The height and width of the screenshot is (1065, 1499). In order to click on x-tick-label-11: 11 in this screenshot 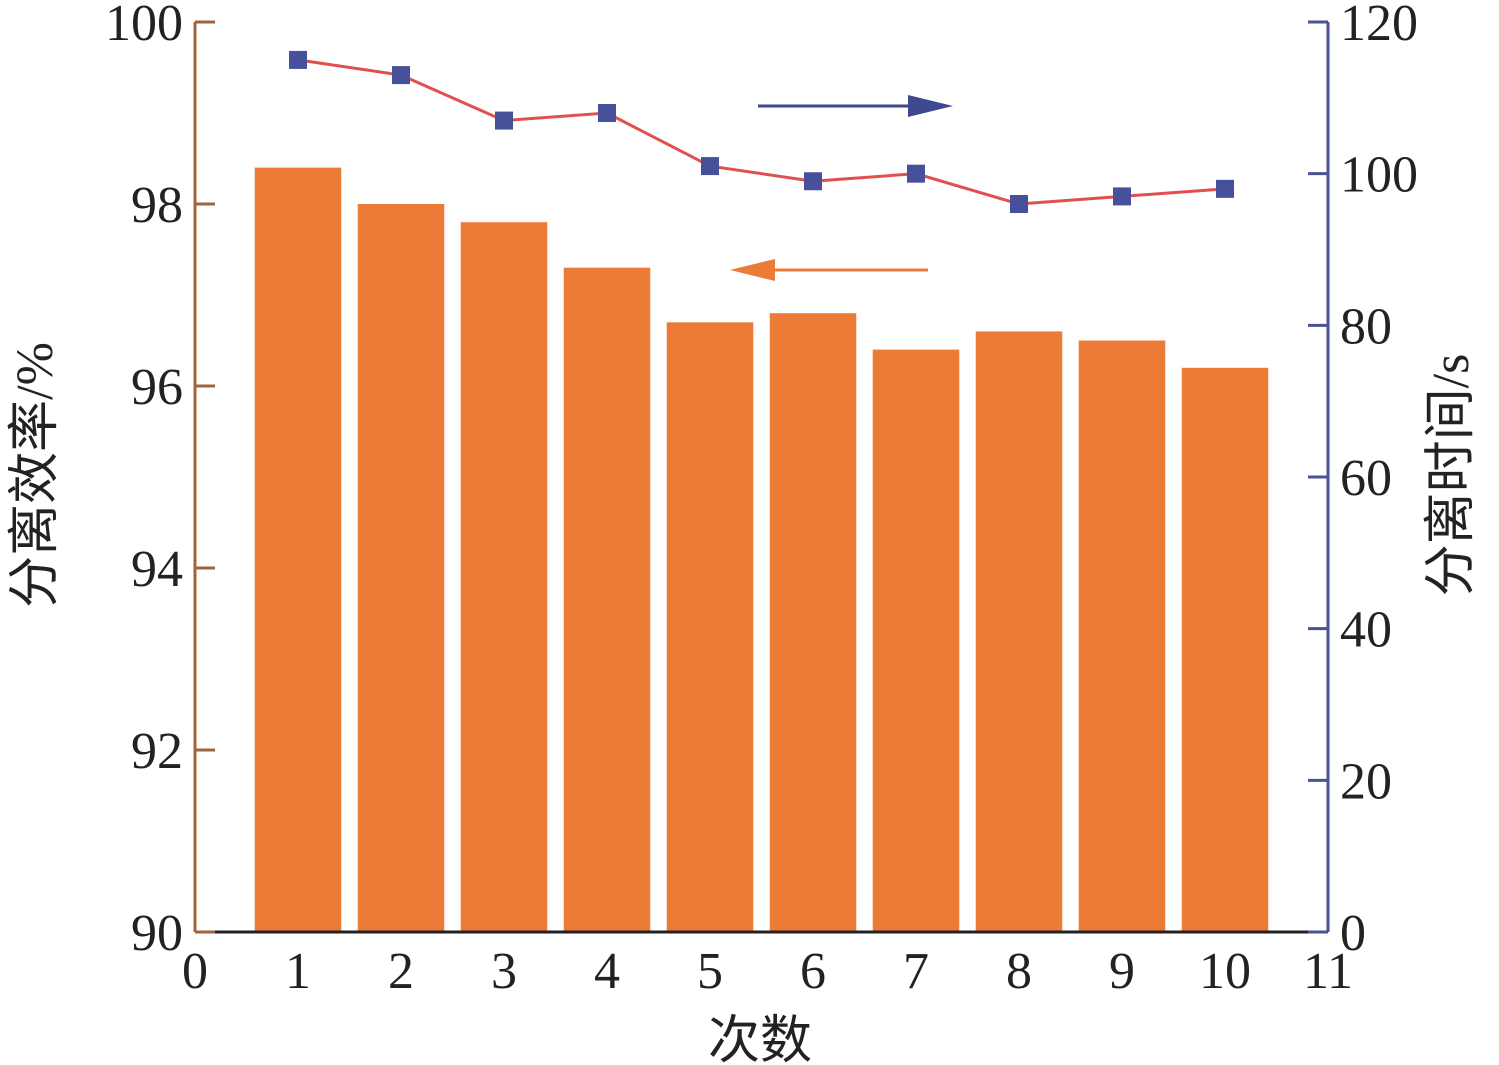, I will do `click(1328, 971)`.